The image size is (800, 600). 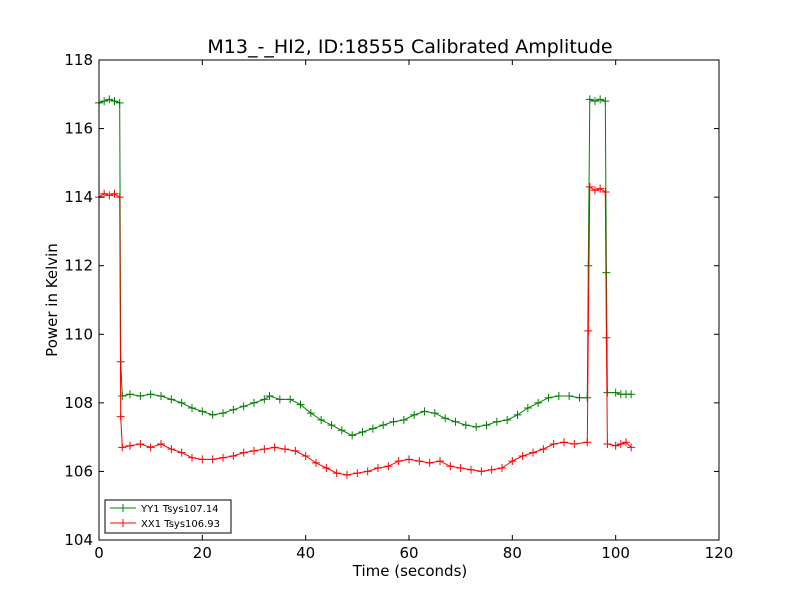 I want to click on x-tick-label: 20, so click(x=202, y=553).